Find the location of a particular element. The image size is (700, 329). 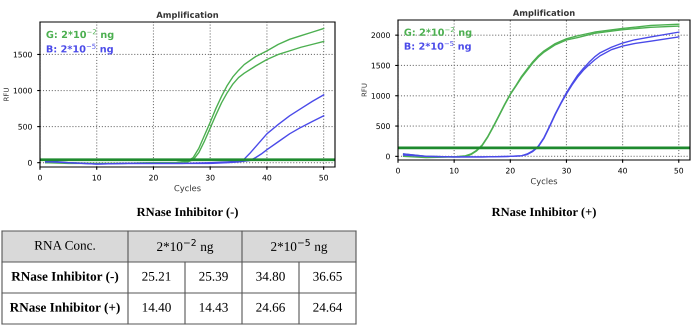

text: RNase Inhibitor (+) is located at coordinates (544, 213).